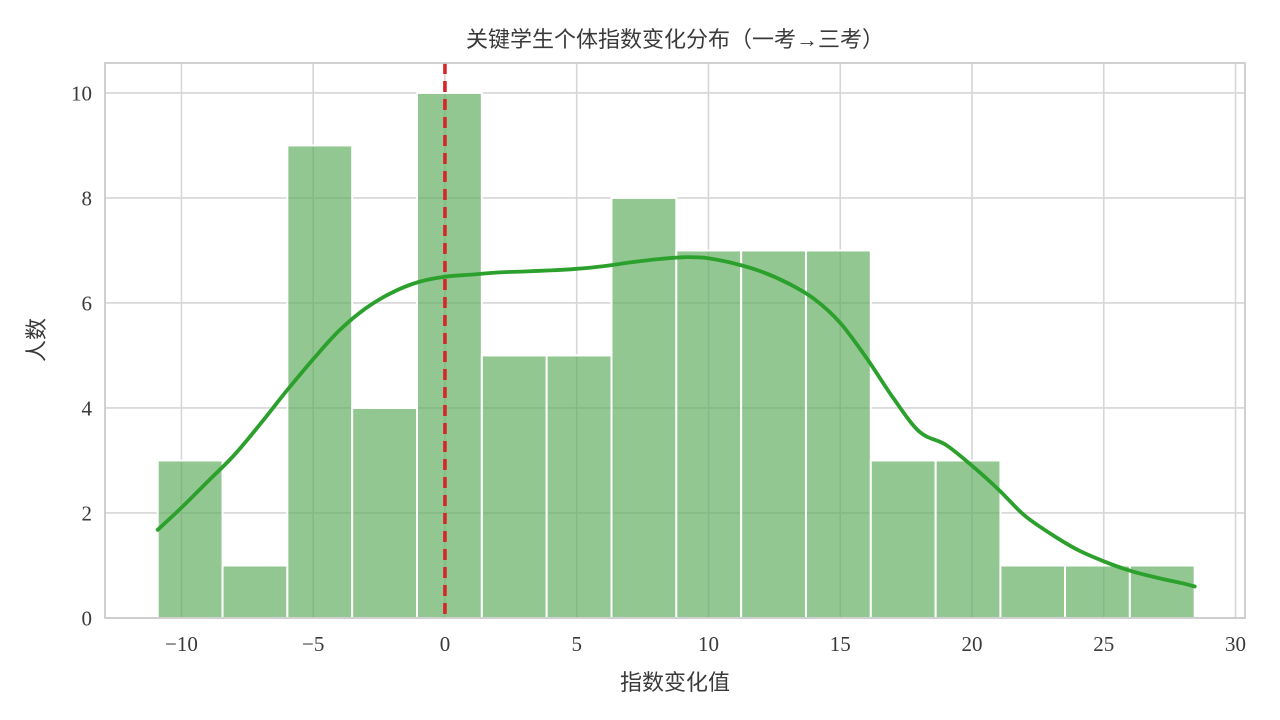  I want to click on x-tick-label: 20, so click(971, 644).